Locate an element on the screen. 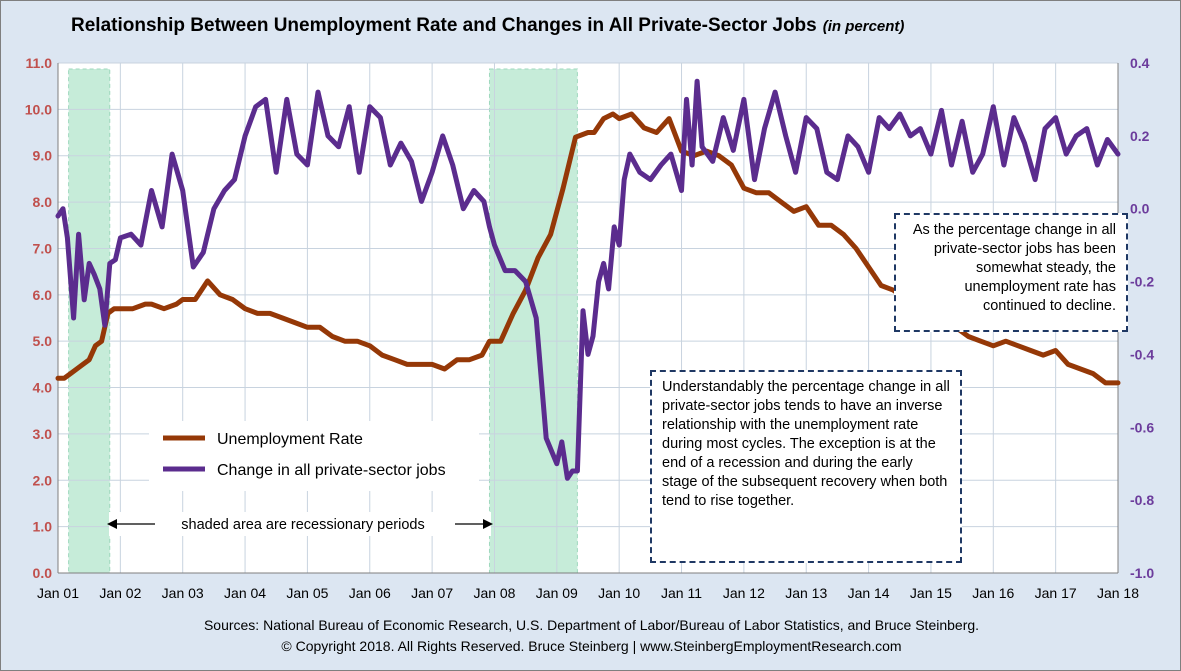 This screenshot has width=1181, height=671. left-tick-label: 9.0 is located at coordinates (43, 156).